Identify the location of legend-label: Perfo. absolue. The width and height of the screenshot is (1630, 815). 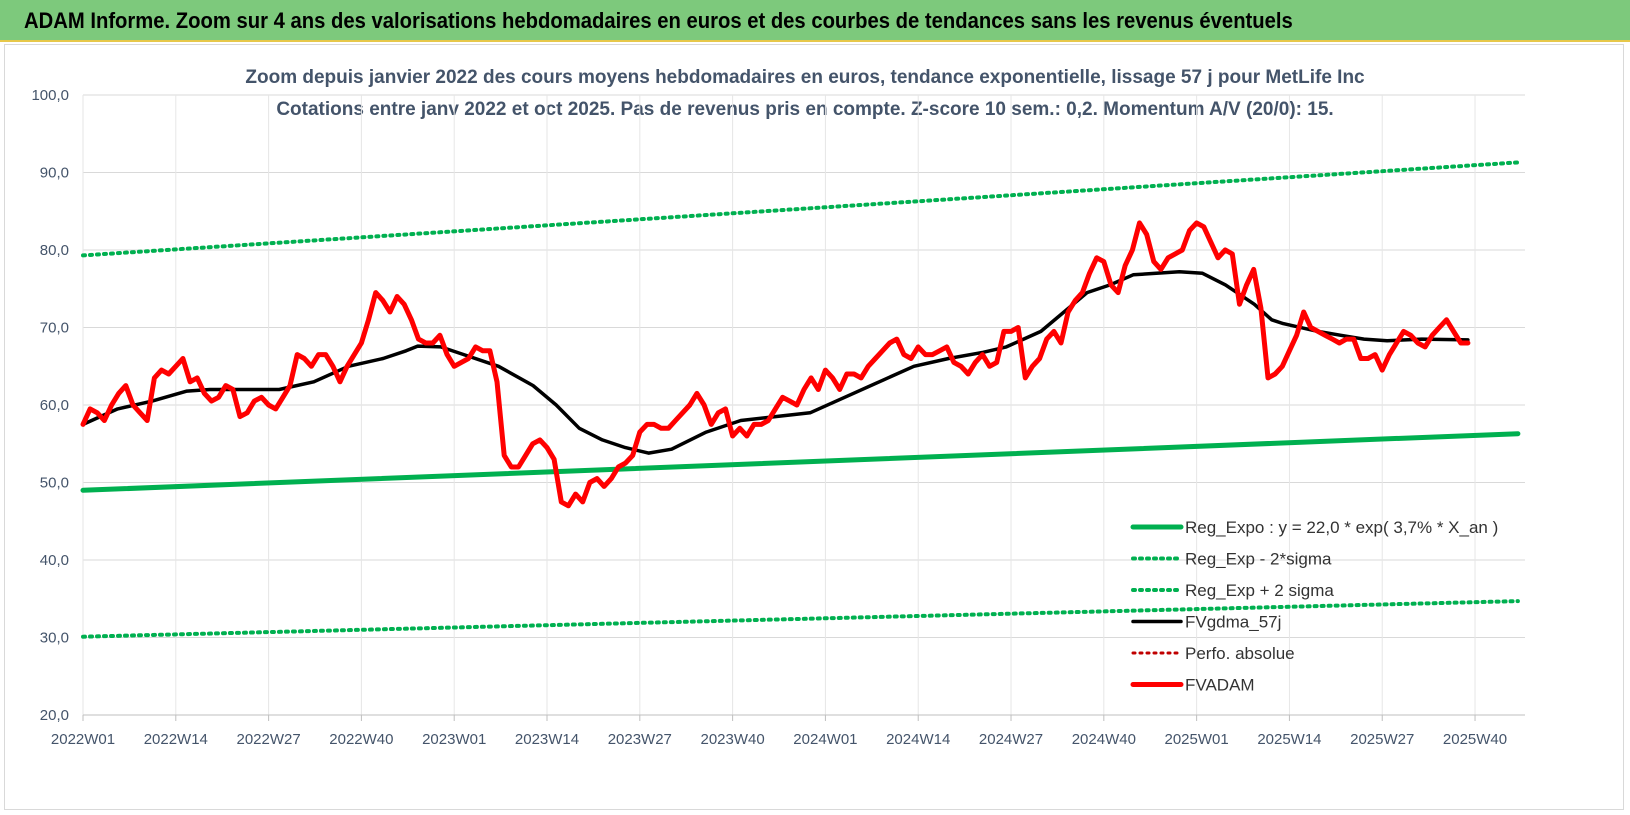
(1240, 653).